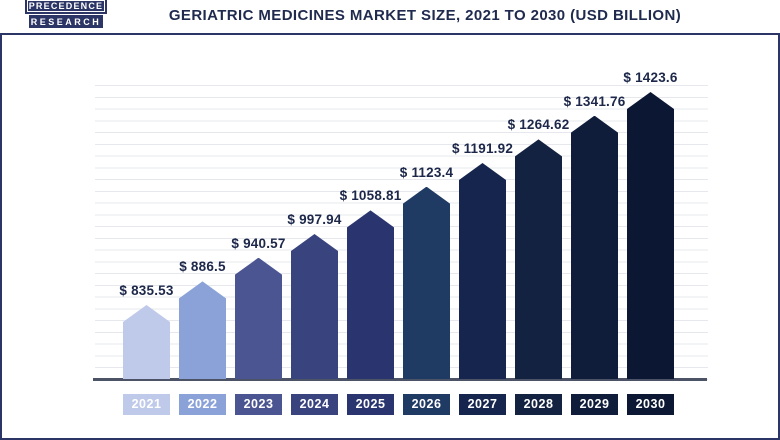 This screenshot has height=440, width=780. Describe the element at coordinates (594, 101) in the screenshot. I see `bar-value-label: $ 1341.76` at that location.